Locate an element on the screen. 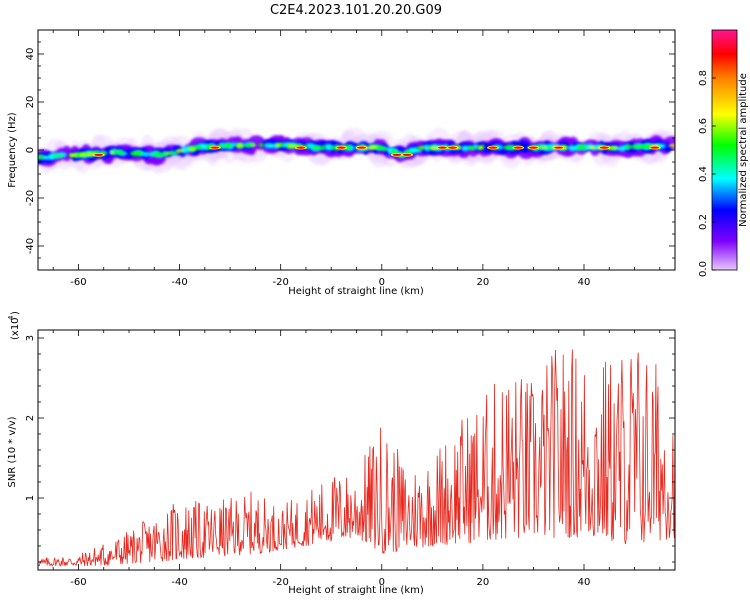 The image size is (750, 600). colorbar-gradient is located at coordinates (724, 150).